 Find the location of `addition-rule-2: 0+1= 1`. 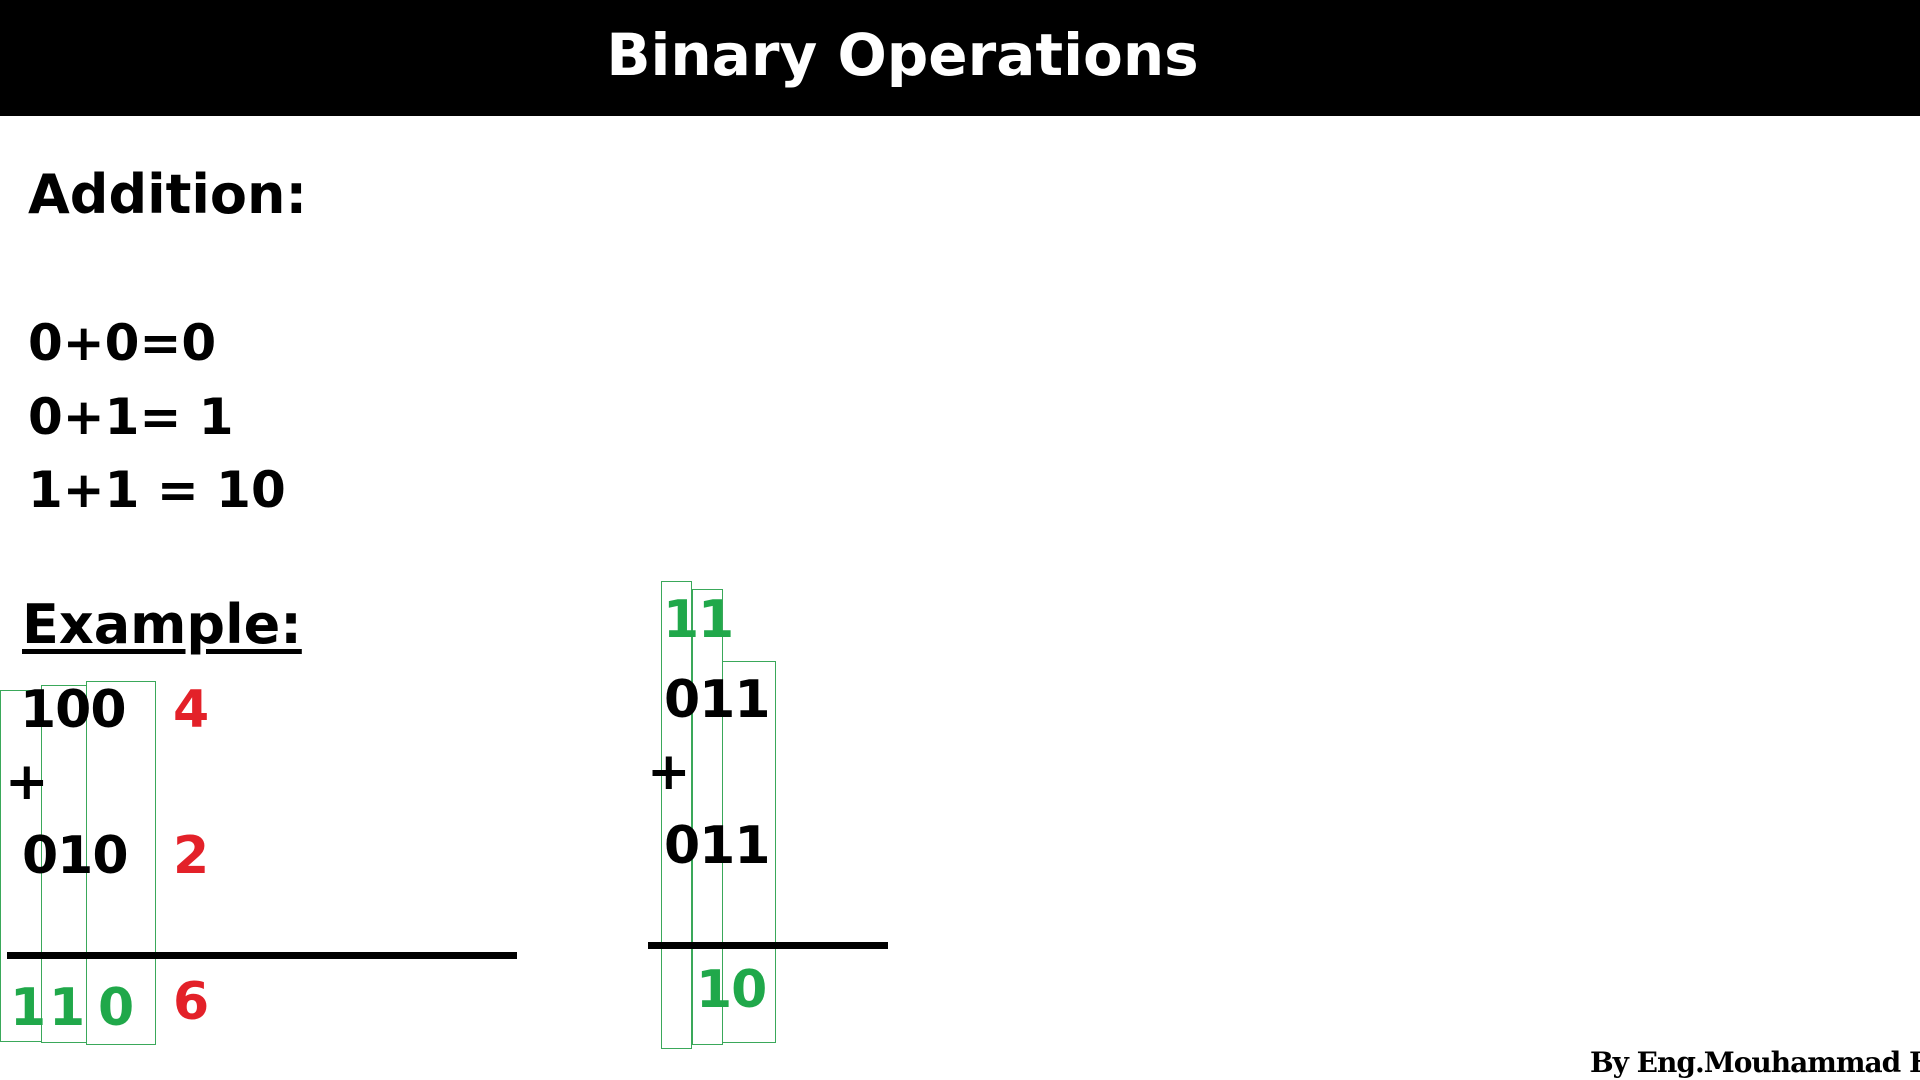

addition-rule-2: 0+1= 1 is located at coordinates (131, 417).